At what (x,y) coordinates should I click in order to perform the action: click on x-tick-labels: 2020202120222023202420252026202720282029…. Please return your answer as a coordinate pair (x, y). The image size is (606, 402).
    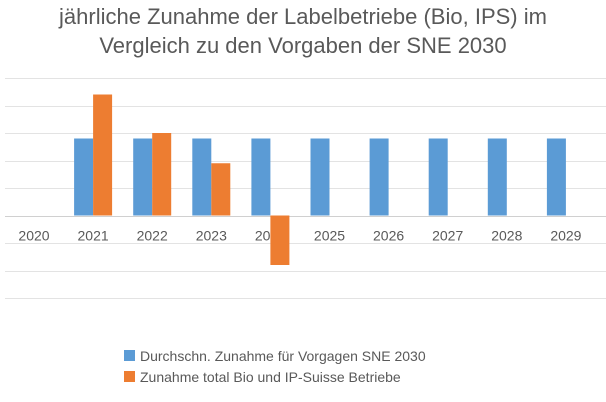
    Looking at the image, I should click on (299, 236).